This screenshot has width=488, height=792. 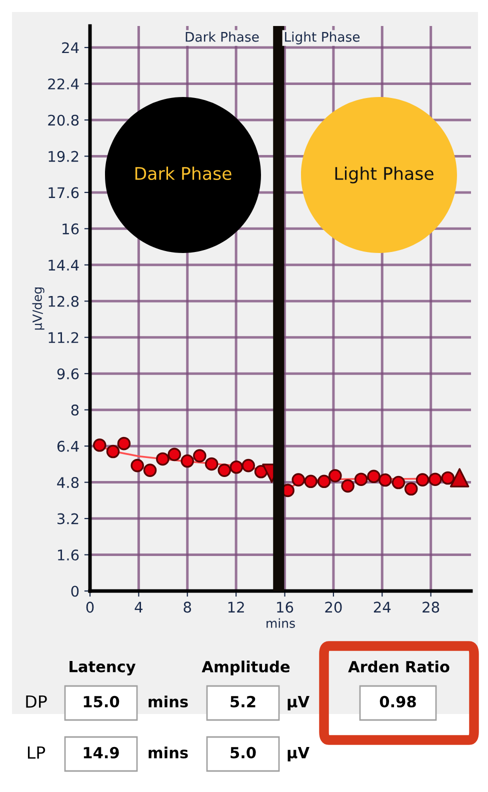 I want to click on x-tick-label: 0, so click(x=90, y=607).